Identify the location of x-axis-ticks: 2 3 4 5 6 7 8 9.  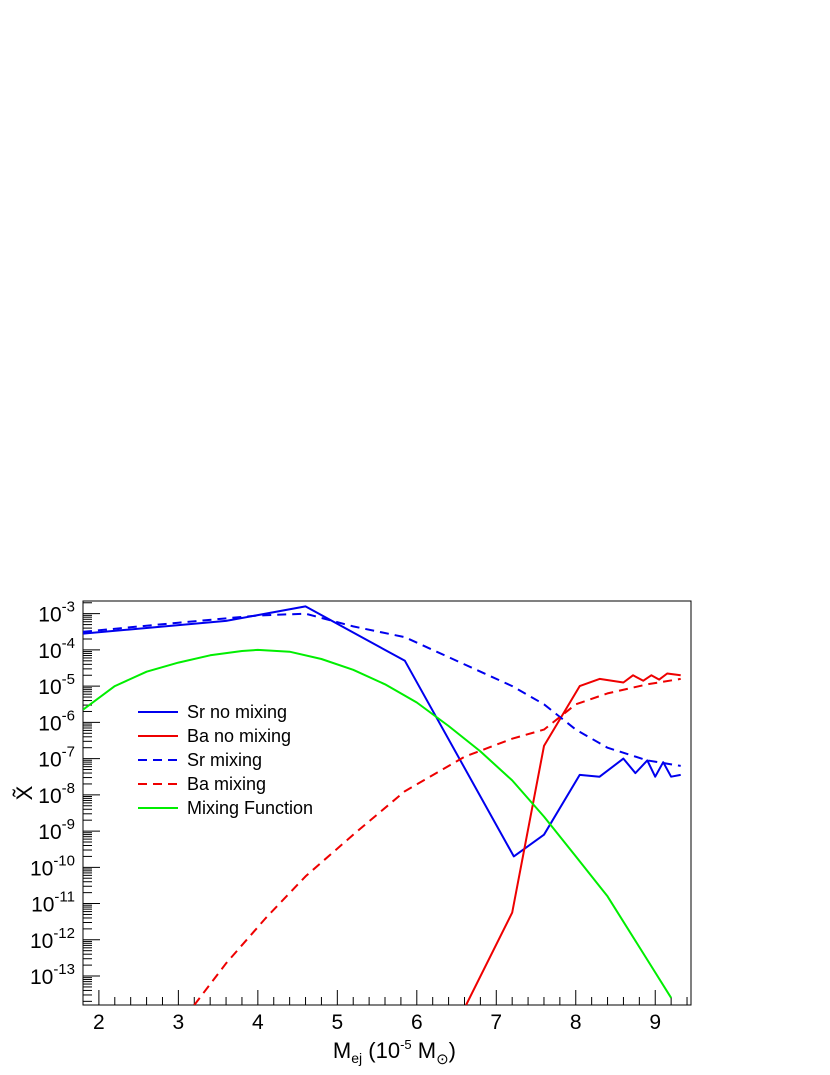
(385, 1012).